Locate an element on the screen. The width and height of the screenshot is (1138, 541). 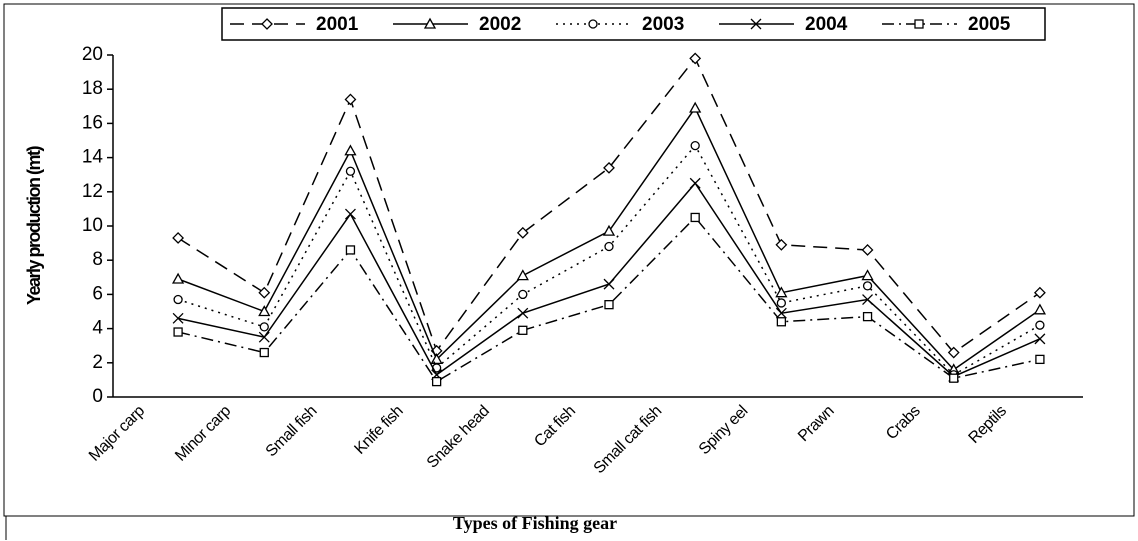
legend-label: 2003 is located at coordinates (663, 24).